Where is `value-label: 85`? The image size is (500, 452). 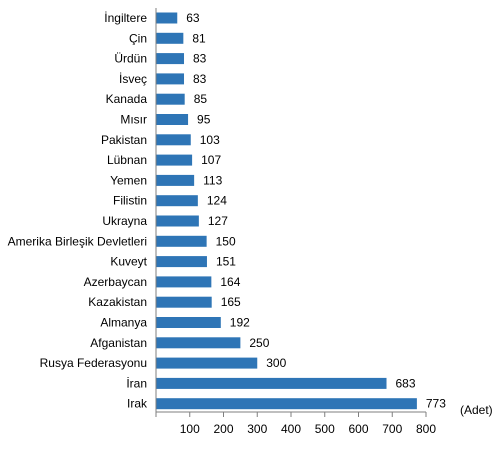 value-label: 85 is located at coordinates (201, 99).